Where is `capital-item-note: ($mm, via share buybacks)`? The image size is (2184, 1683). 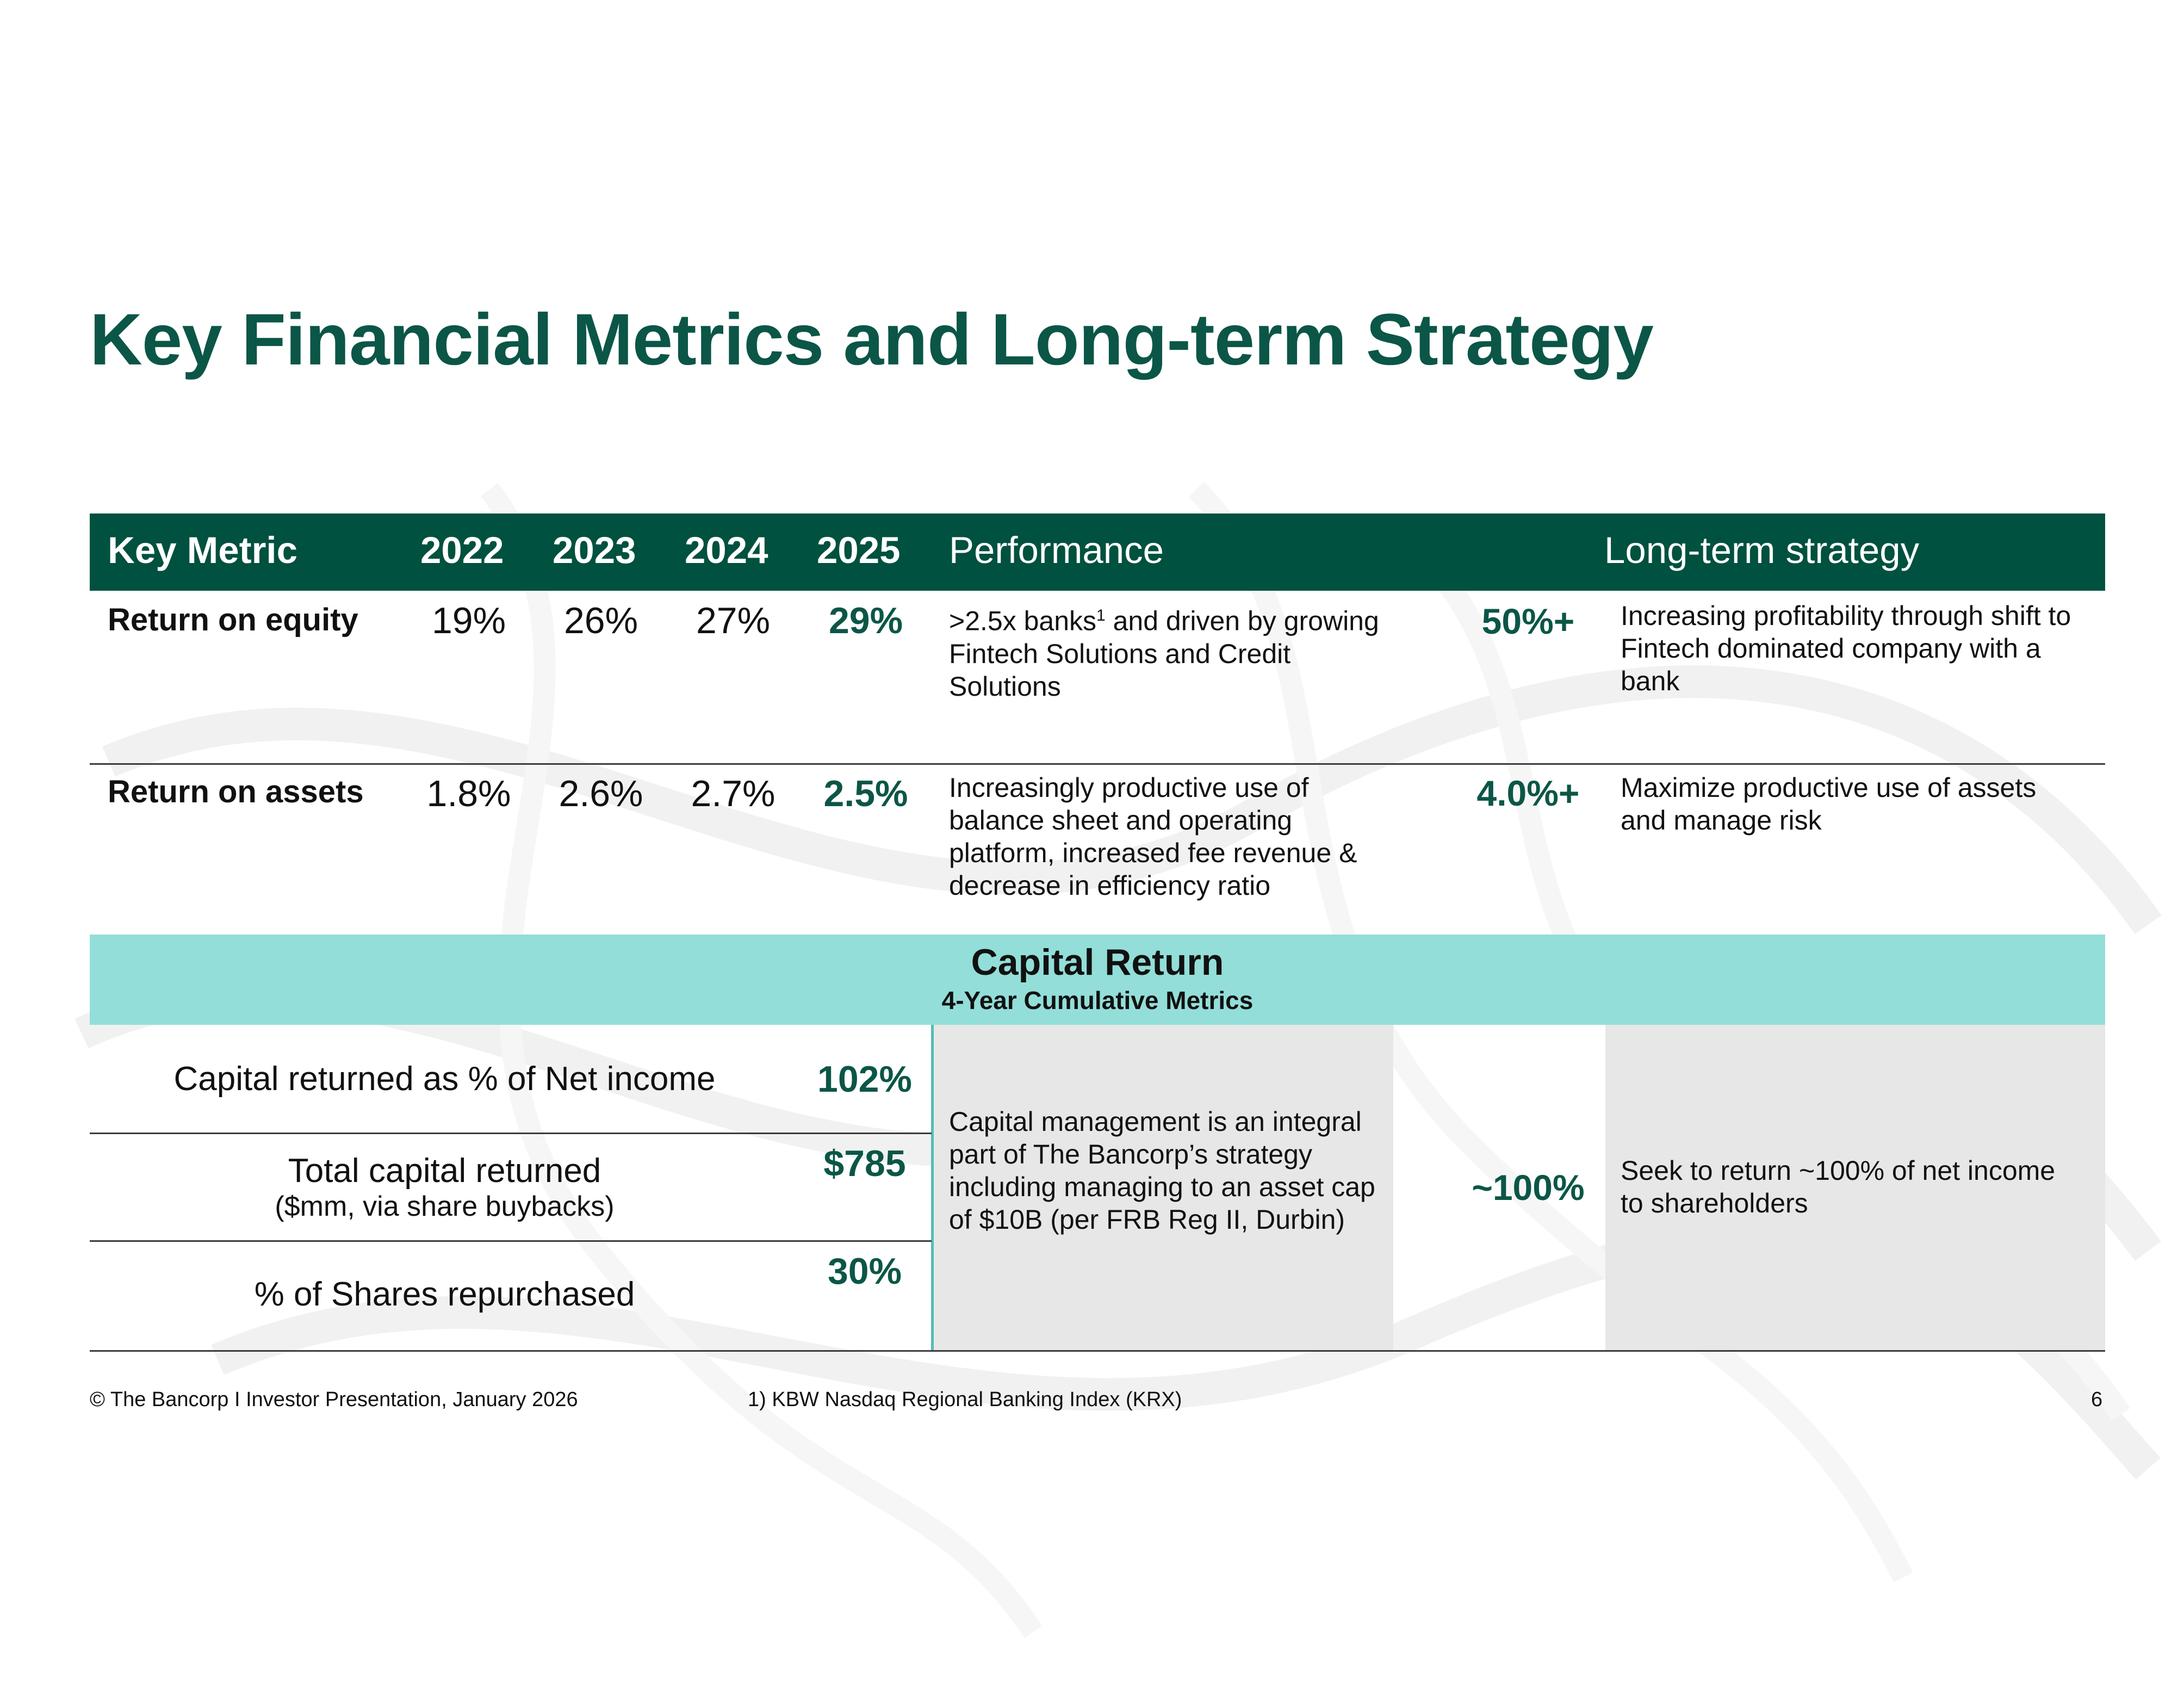 capital-item-note: ($mm, via share buybacks) is located at coordinates (445, 1206).